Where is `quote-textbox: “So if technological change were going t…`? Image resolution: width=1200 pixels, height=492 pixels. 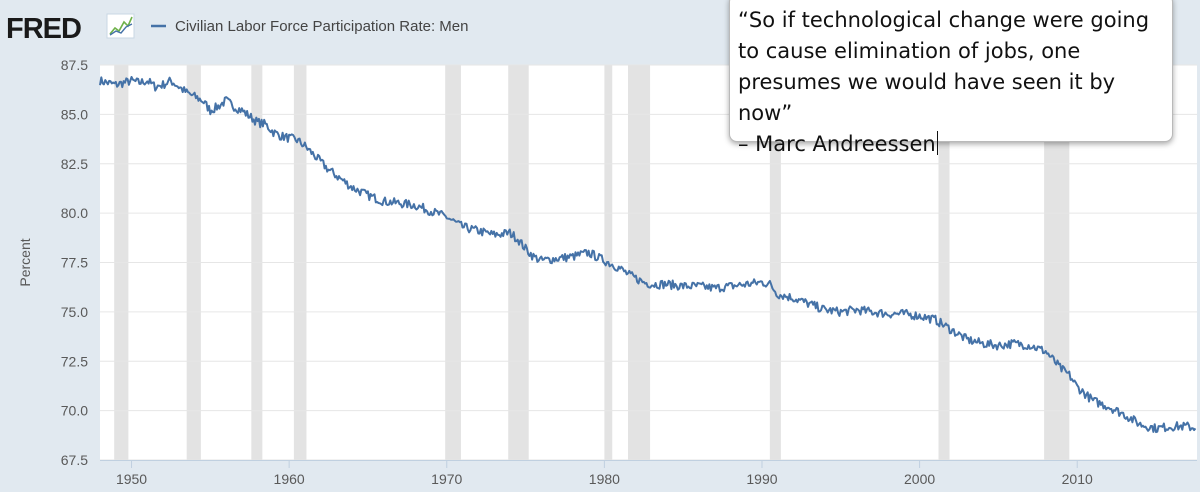 quote-textbox: “So if technological change were going t… is located at coordinates (951, 78).